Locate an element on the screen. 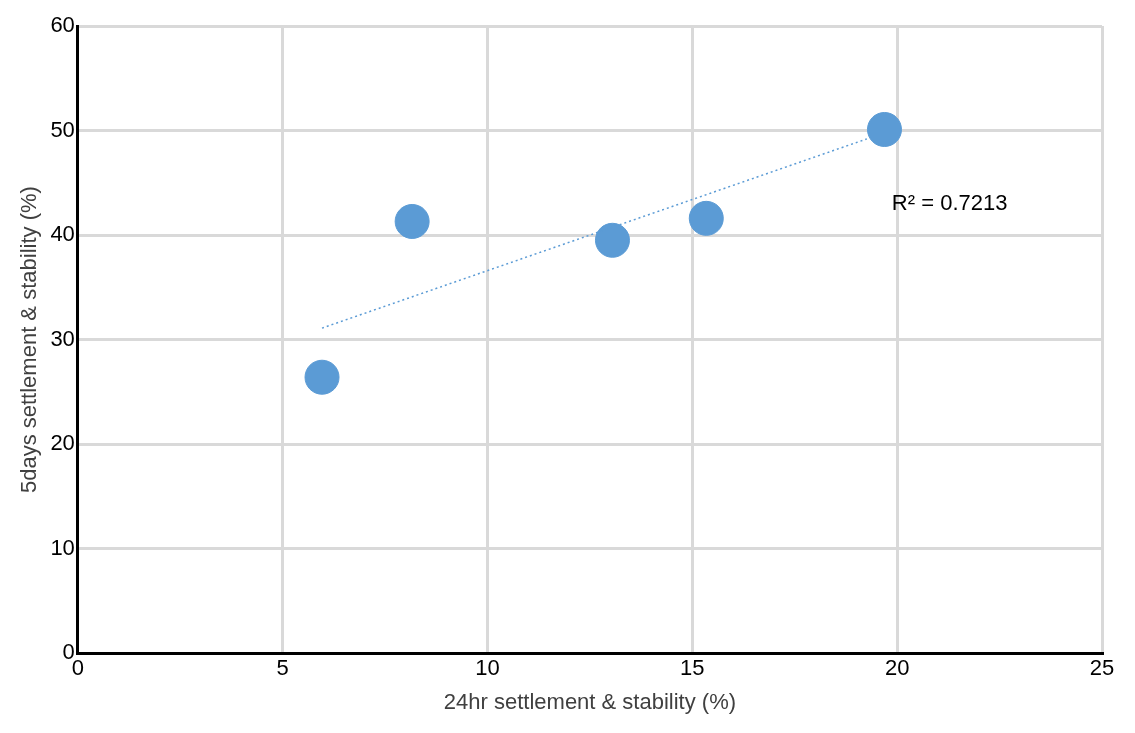 The height and width of the screenshot is (733, 1135). y-tick-label: 50 is located at coordinates (62, 129).